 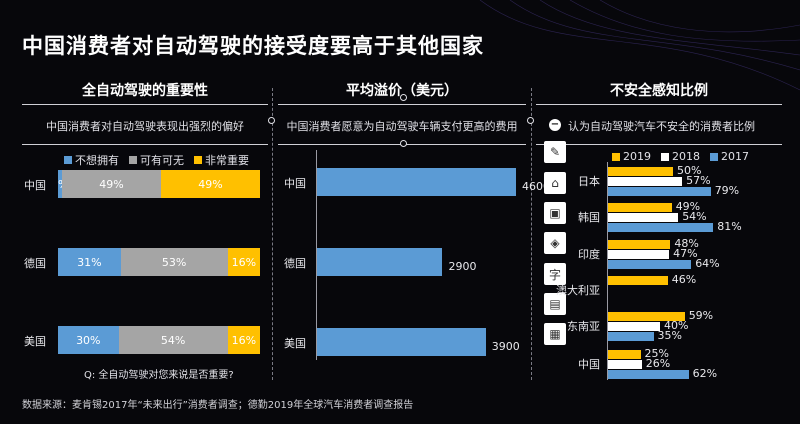 What do you see at coordinates (686, 243) in the screenshot?
I see `value-label: 48%` at bounding box center [686, 243].